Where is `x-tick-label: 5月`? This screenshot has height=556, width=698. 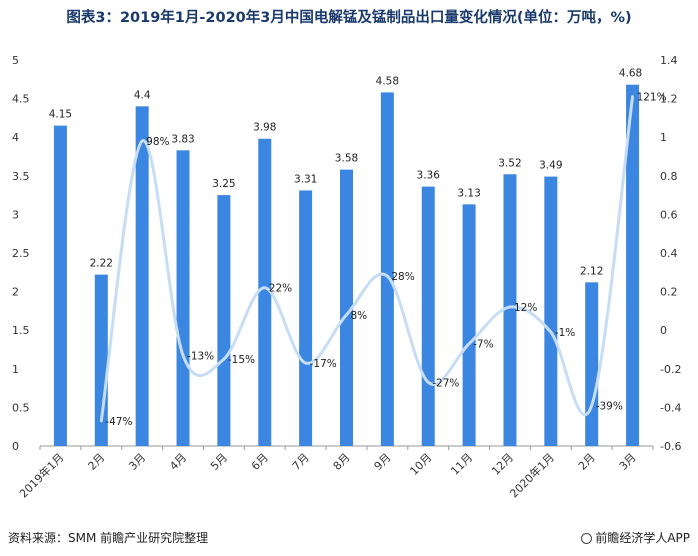
x-tick-label: 5月 is located at coordinates (219, 462).